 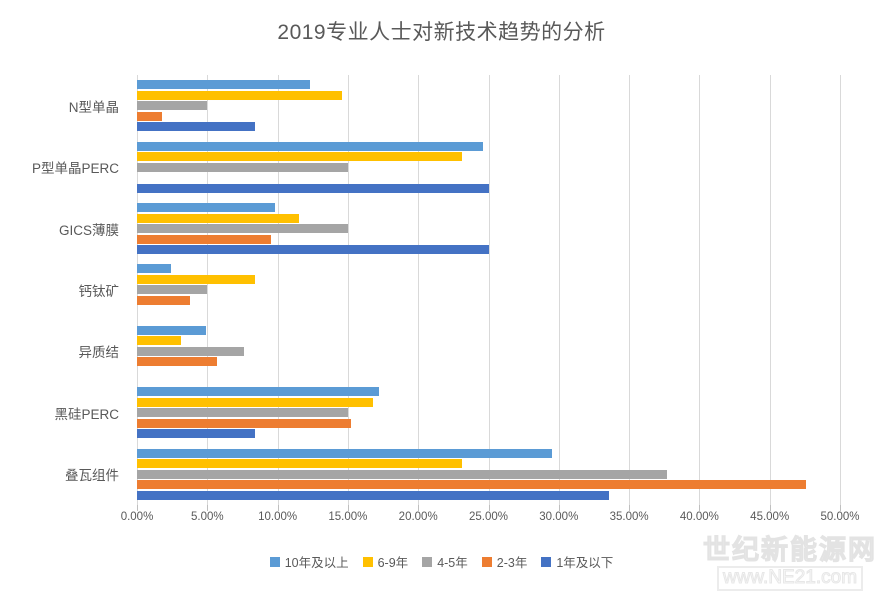 I want to click on watermark-site-name: 世纪新能源网, so click(x=790, y=549).